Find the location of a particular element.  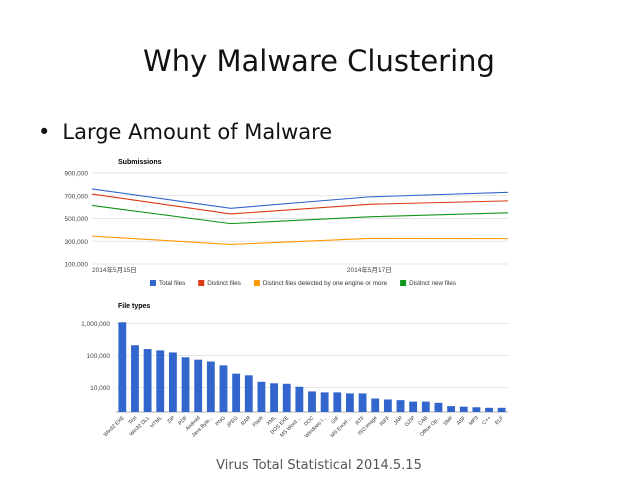

x-tick-label: ELF is located at coordinates (499, 420).